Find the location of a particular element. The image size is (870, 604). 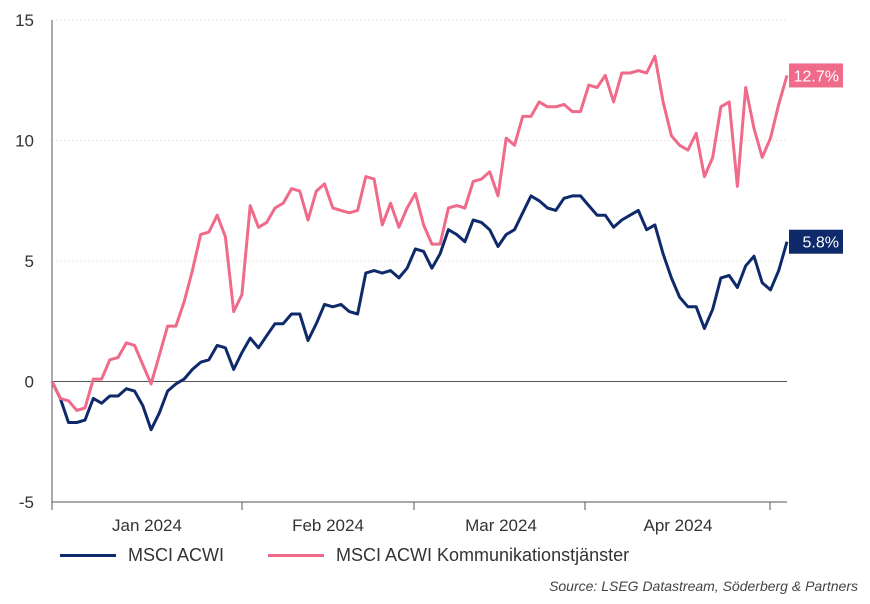

legend-label-acwi: MSCI ACWI is located at coordinates (176, 555).